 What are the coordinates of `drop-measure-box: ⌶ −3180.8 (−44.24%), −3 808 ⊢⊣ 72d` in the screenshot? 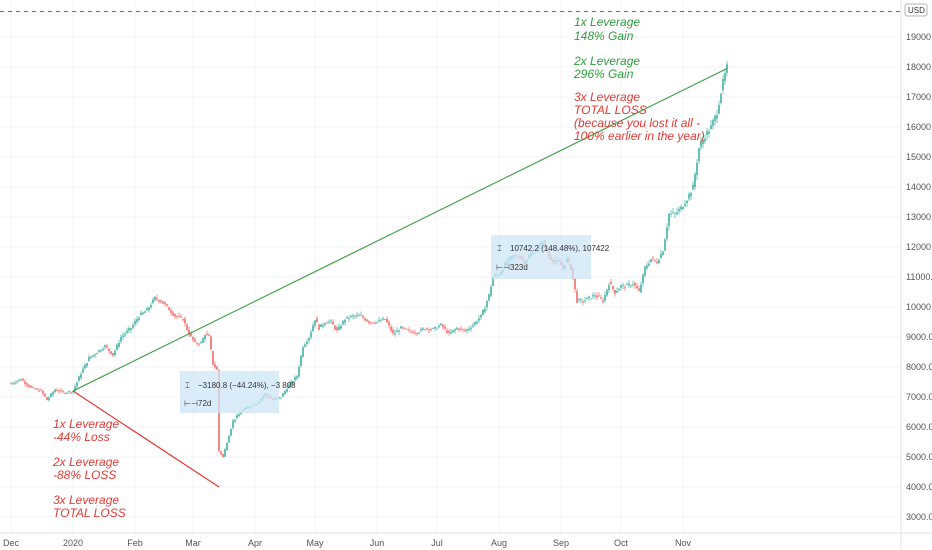 It's located at (238, 392).